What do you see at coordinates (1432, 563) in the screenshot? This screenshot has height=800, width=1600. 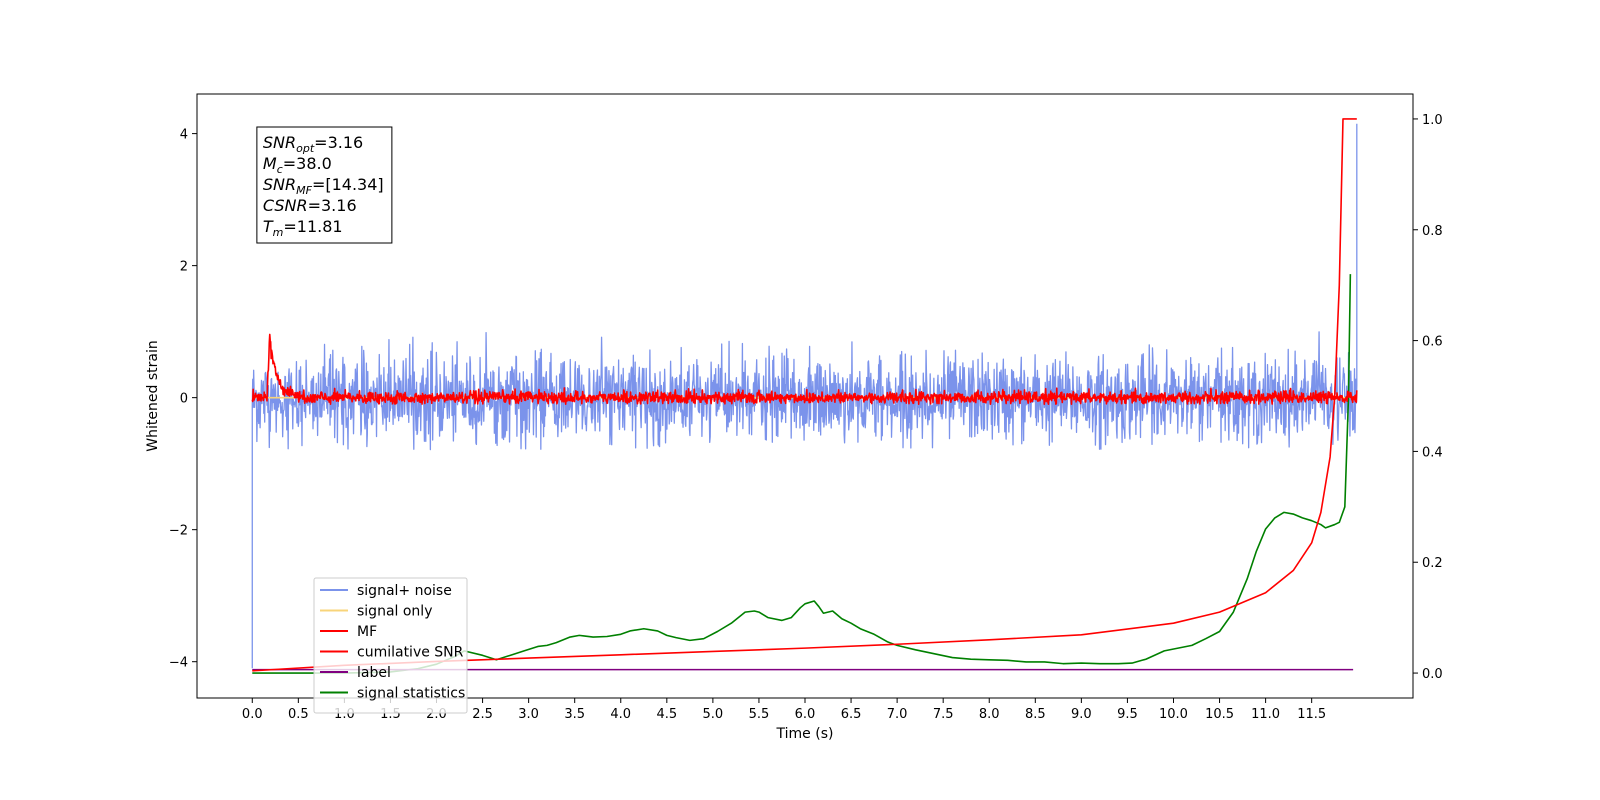 I see `y2-tick-label: 0.2` at bounding box center [1432, 563].